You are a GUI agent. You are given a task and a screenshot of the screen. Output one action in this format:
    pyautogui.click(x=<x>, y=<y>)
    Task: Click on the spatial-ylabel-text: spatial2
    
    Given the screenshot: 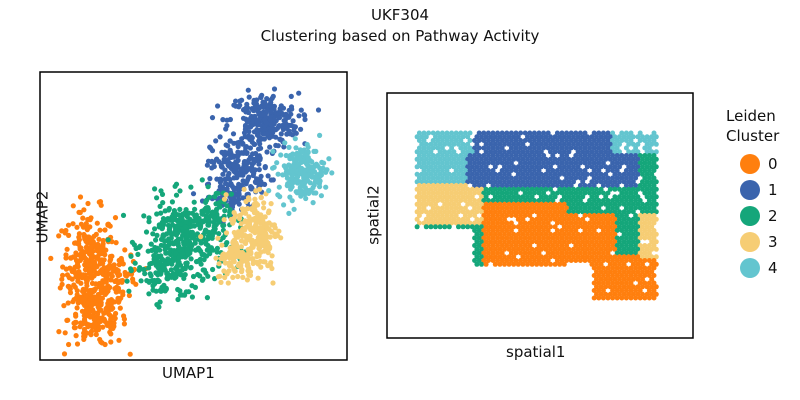 What is the action you would take?
    pyautogui.click(x=373, y=215)
    